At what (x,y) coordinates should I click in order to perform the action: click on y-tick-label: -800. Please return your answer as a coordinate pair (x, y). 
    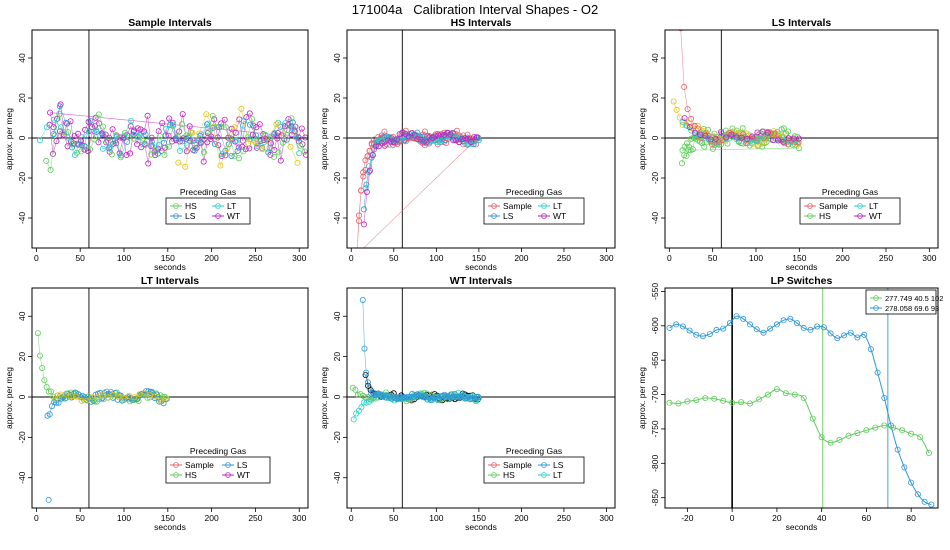
    Looking at the image, I should click on (655, 463).